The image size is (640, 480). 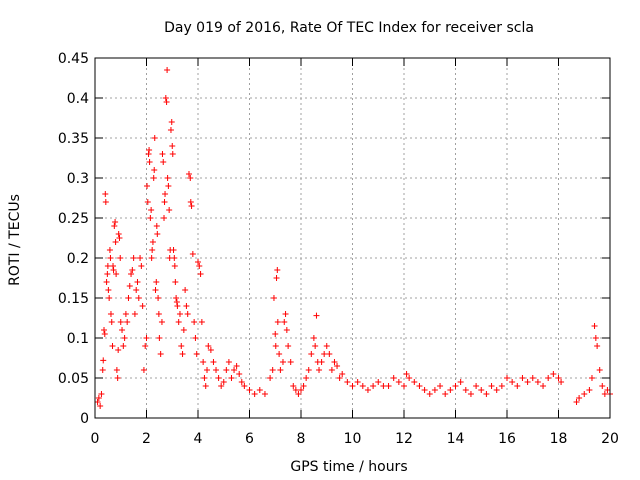 What do you see at coordinates (507, 439) in the screenshot?
I see `x-tick-label: 16` at bounding box center [507, 439].